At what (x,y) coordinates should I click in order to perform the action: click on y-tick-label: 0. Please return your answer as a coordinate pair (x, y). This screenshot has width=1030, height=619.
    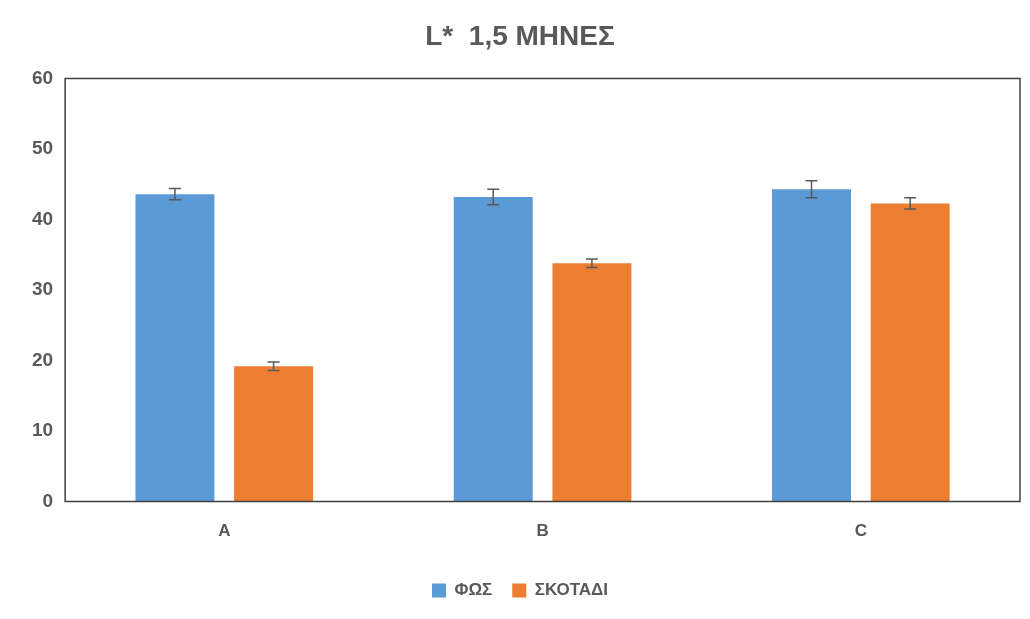
    Looking at the image, I should click on (48, 500).